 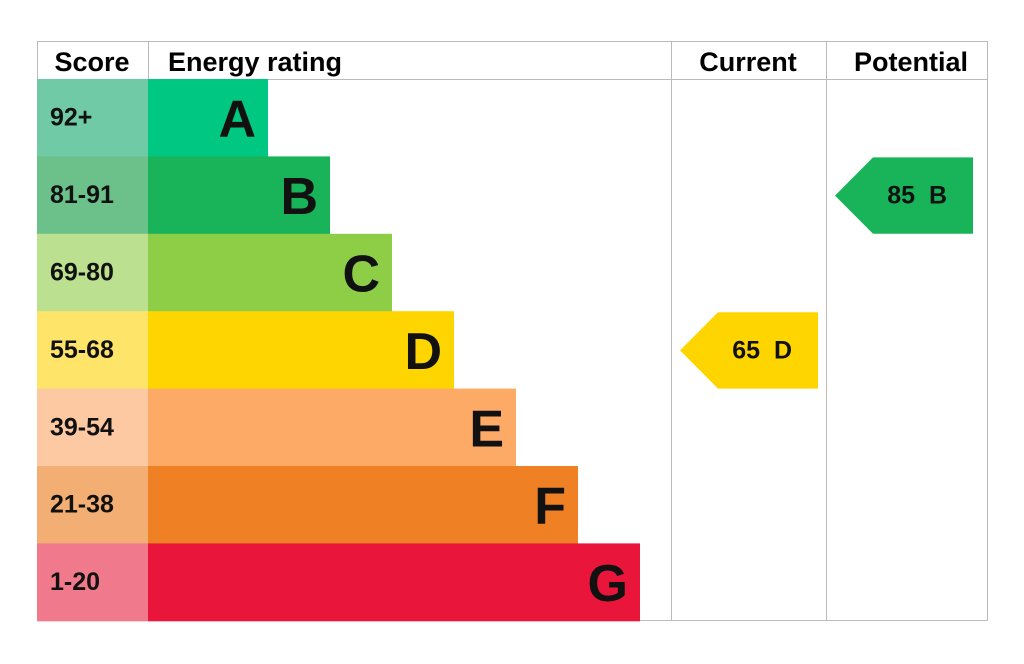 I want to click on potential-score: 85, so click(x=901, y=196).